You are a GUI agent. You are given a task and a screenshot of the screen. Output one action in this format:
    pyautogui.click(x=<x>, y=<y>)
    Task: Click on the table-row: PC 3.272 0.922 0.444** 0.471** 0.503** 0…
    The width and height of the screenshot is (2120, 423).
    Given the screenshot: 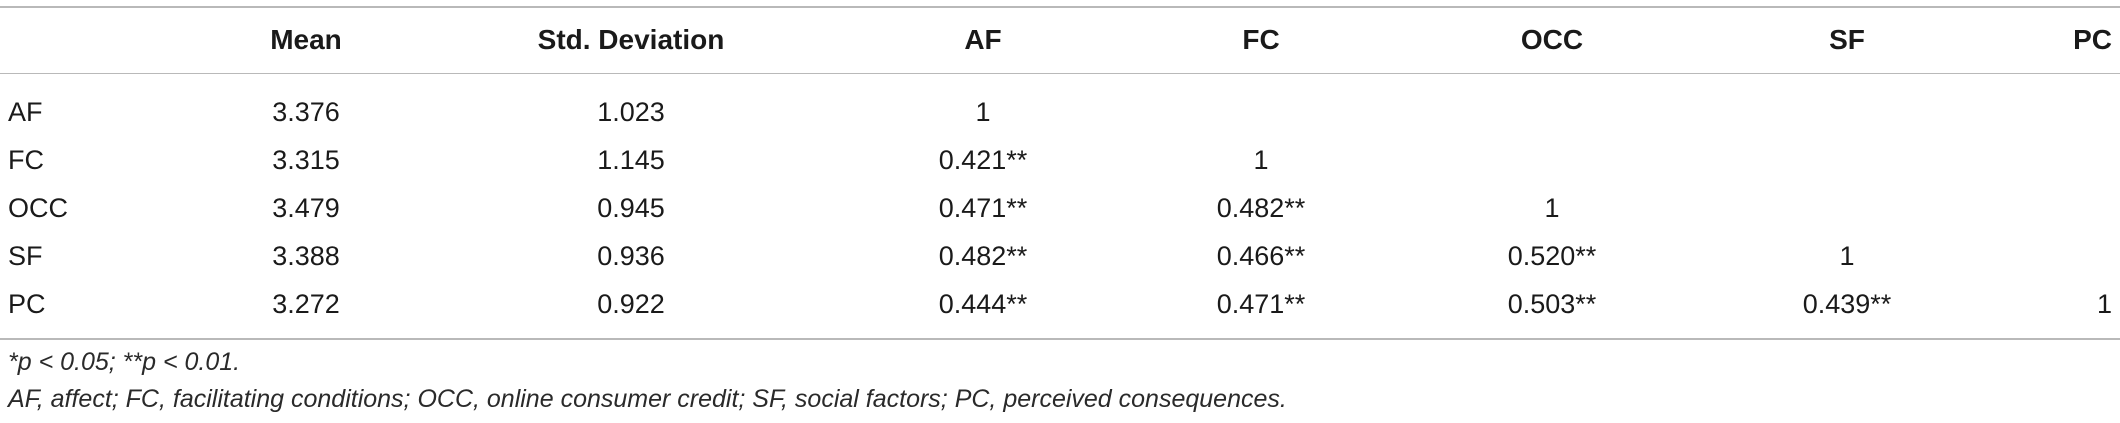 What is the action you would take?
    pyautogui.click(x=1060, y=304)
    